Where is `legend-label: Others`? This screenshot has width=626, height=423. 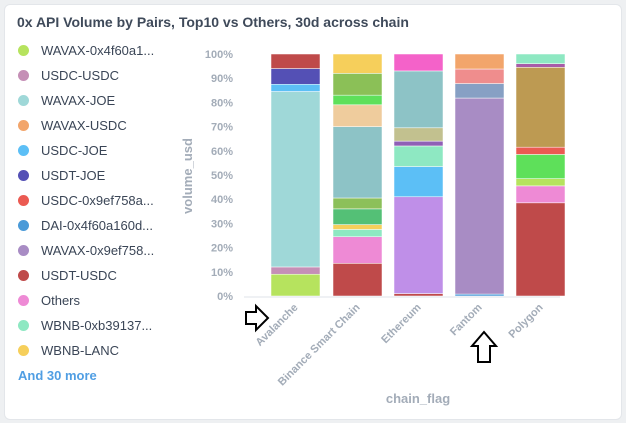 legend-label: Others is located at coordinates (61, 300).